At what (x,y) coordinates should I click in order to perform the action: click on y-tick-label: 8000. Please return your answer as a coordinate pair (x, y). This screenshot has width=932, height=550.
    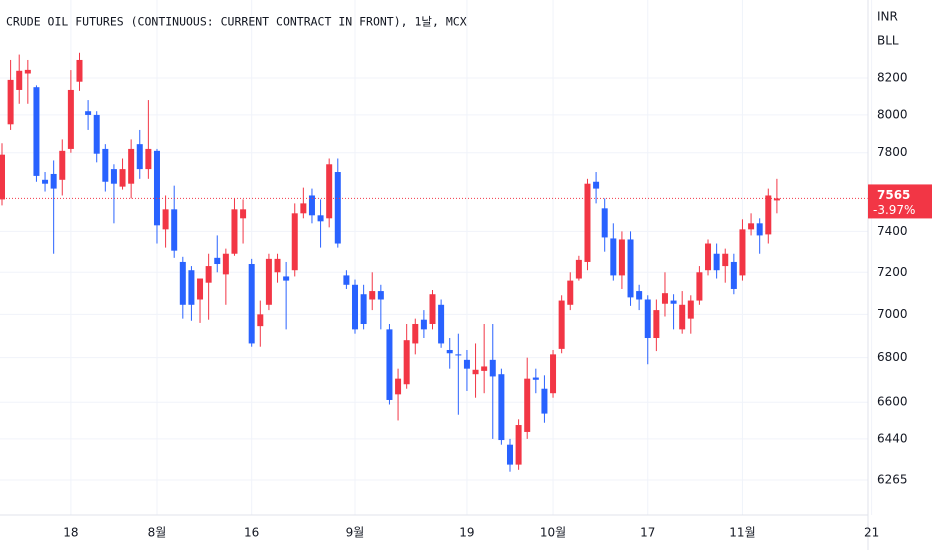
    Looking at the image, I should click on (892, 114).